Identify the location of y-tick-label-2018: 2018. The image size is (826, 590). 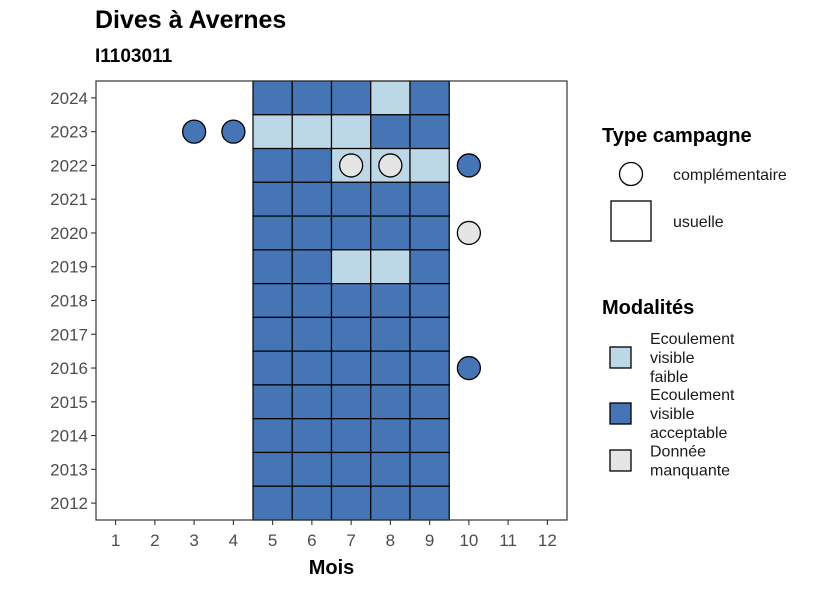
(69, 301).